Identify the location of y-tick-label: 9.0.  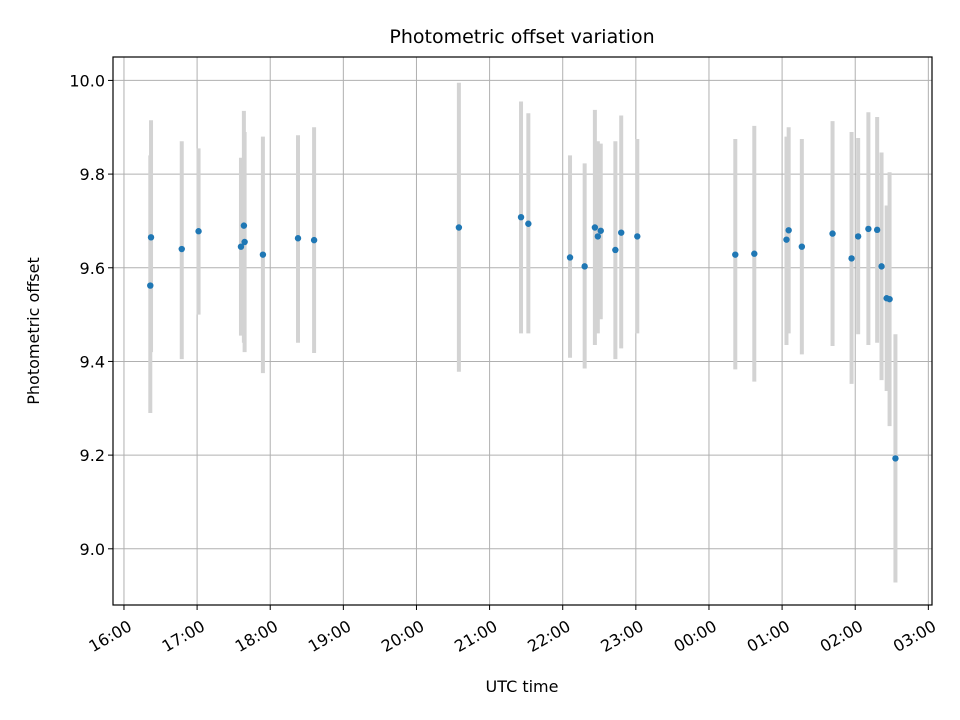
(92, 549).